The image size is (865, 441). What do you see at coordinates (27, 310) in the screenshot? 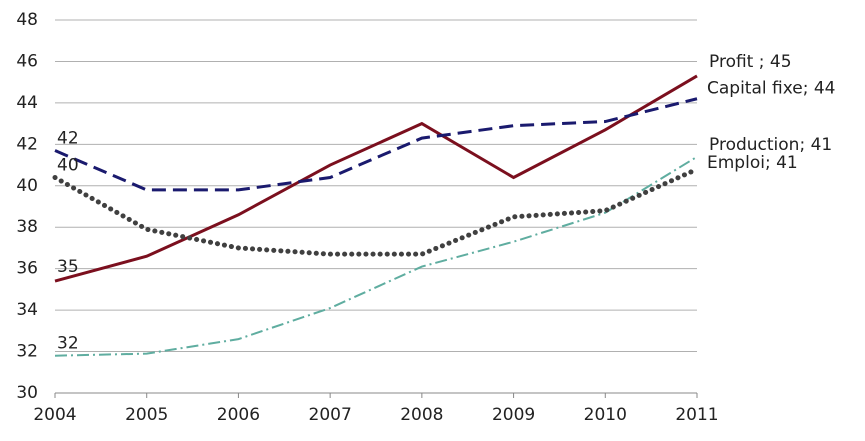
I see `y-tick-label: 34` at bounding box center [27, 310].